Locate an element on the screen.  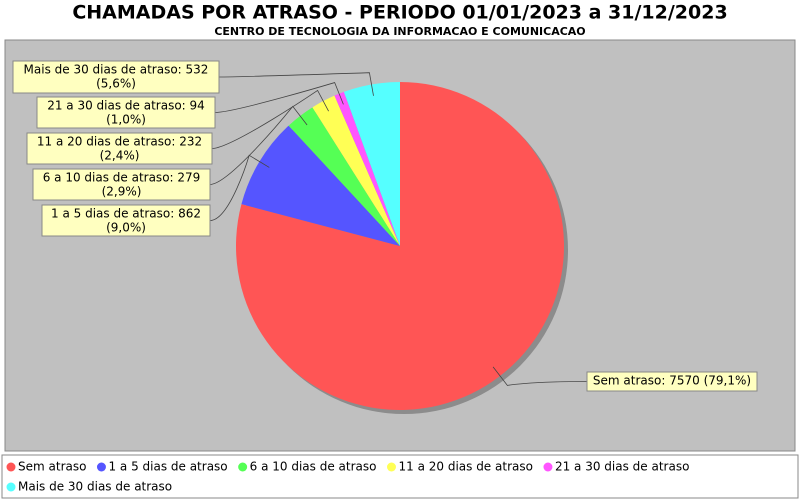
legend-box is located at coordinates (400, 476).